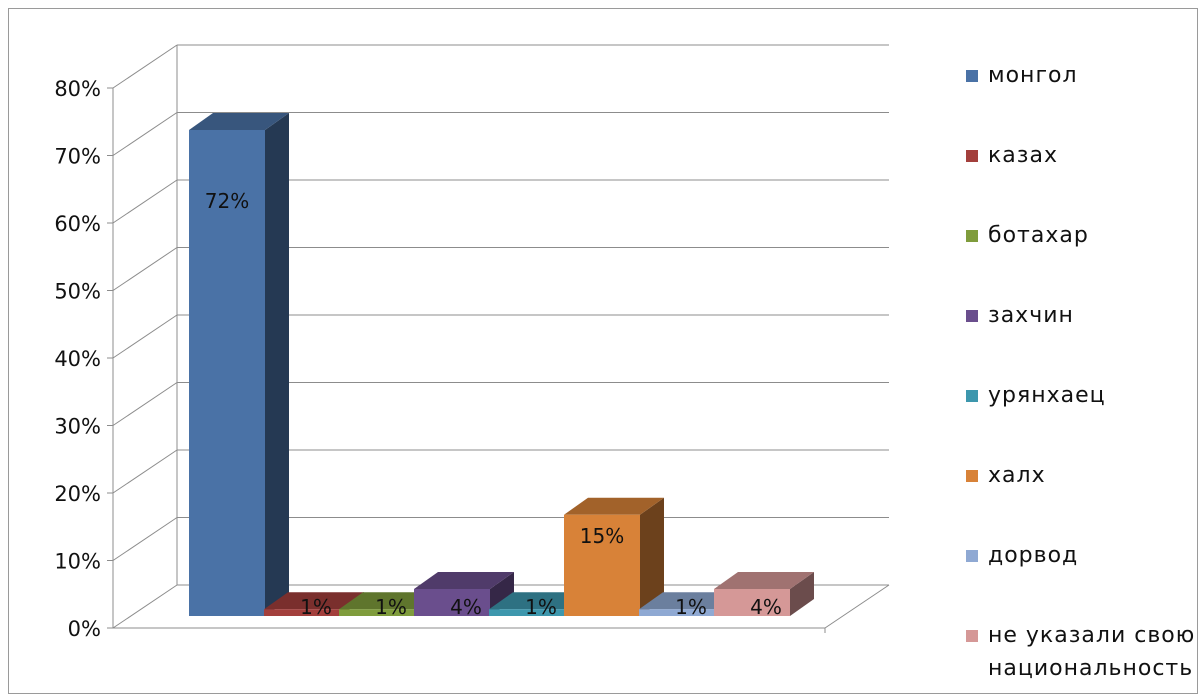  Describe the element at coordinates (1092, 652) in the screenshot. I see `legend-label-not-specified: не указали свою национальность` at that location.